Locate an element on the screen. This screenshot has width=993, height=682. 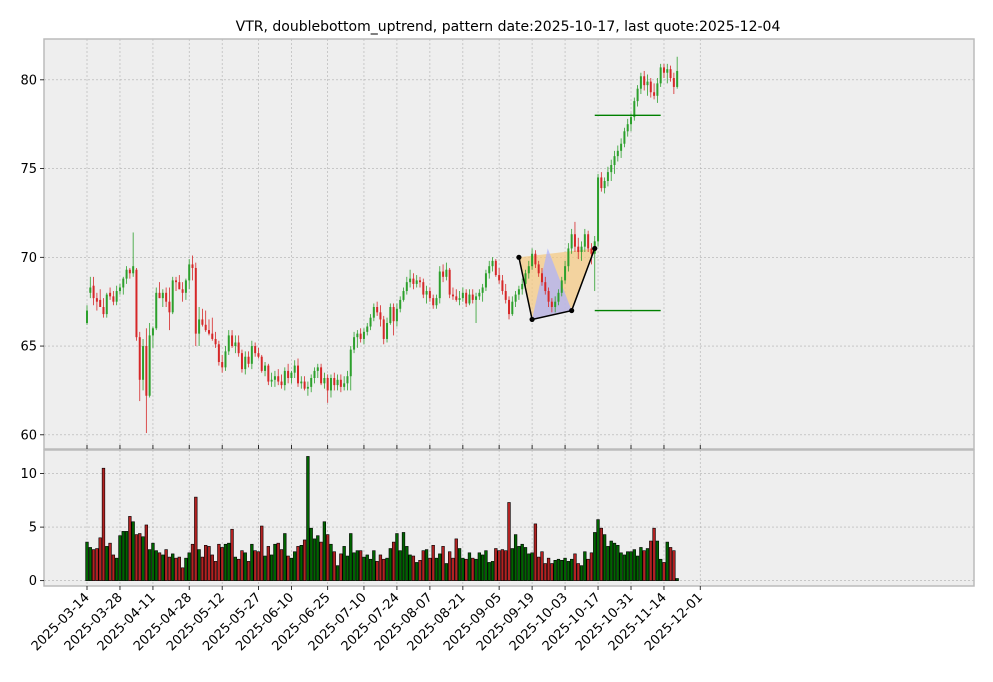
level-lines is located at coordinates (627, 213).